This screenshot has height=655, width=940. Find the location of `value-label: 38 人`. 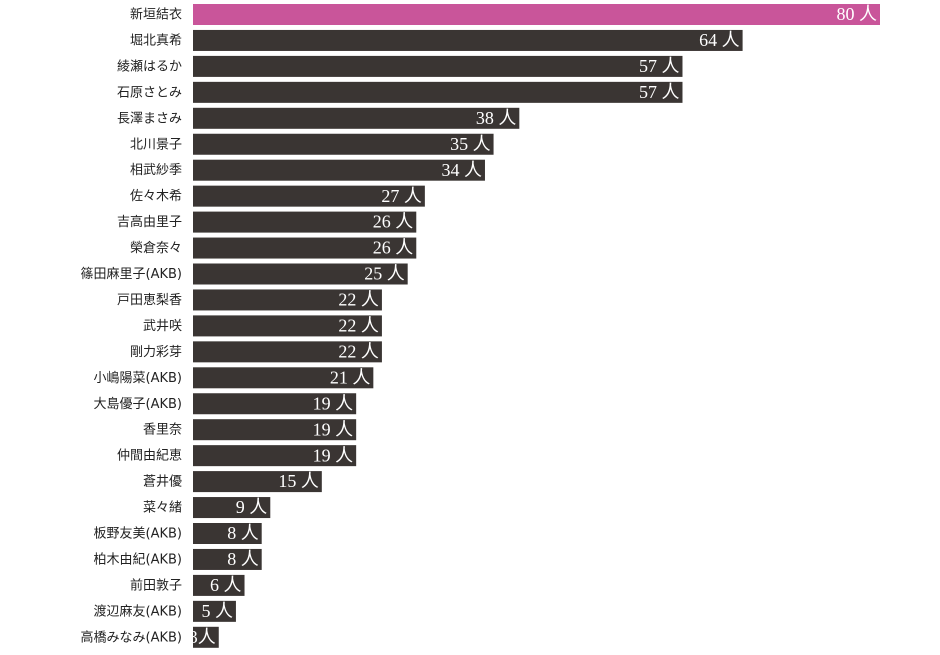

value-label: 38 人 is located at coordinates (496, 118).